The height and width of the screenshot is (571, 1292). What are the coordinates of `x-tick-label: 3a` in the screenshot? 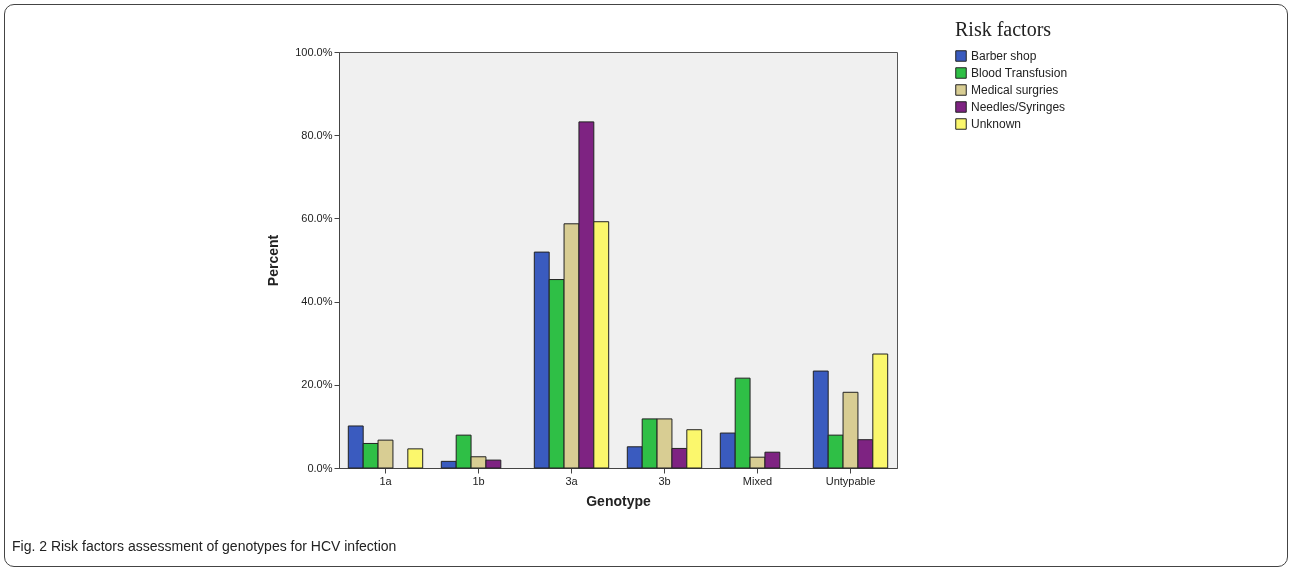 It's located at (572, 480).